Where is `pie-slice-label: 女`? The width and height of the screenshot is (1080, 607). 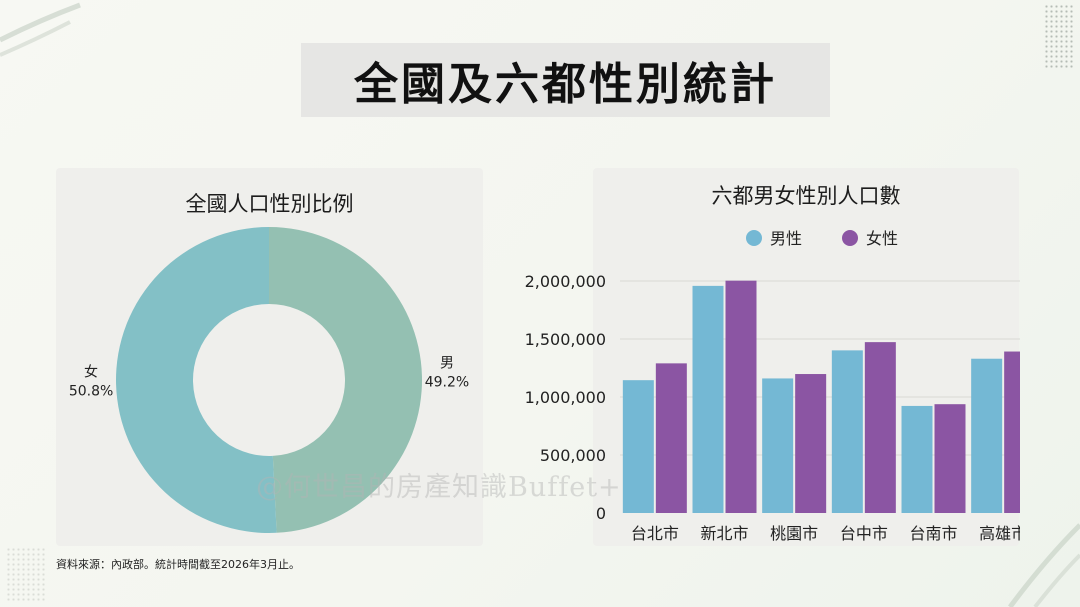 pie-slice-label: 女 is located at coordinates (91, 371).